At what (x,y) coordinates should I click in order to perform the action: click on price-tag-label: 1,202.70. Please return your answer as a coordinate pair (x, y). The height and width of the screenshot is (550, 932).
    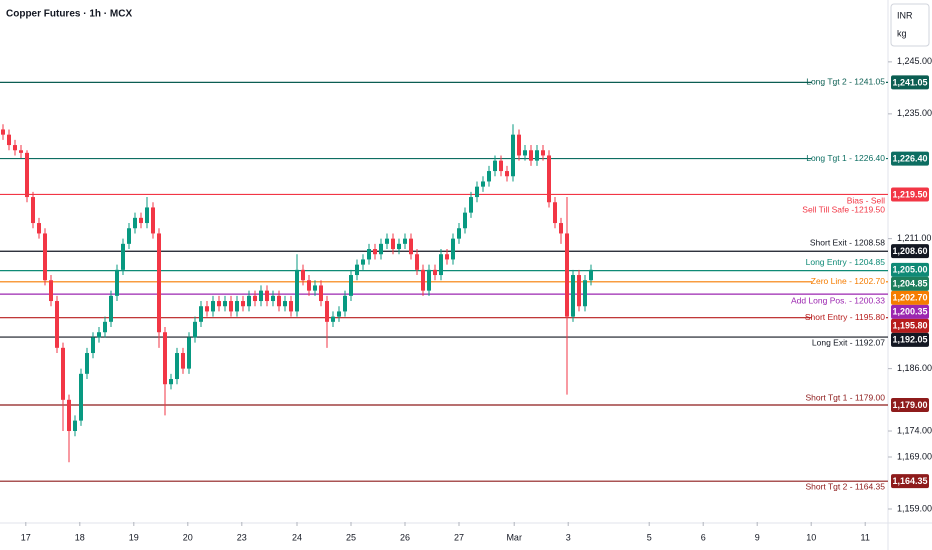
    Looking at the image, I should click on (909, 298).